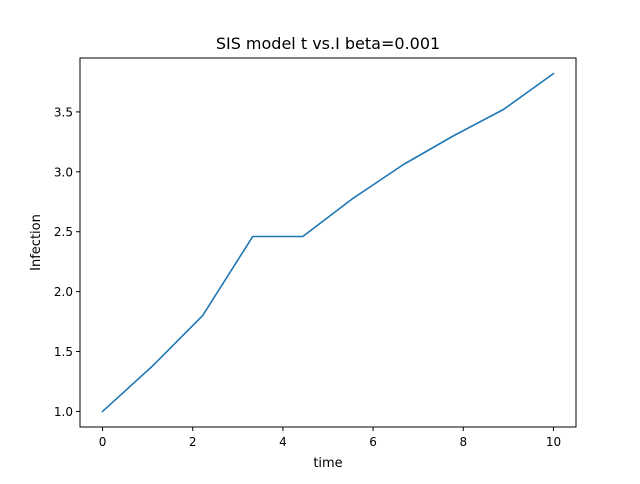  Describe the element at coordinates (63, 292) in the screenshot. I see `y-tick-label: 2.0` at that location.